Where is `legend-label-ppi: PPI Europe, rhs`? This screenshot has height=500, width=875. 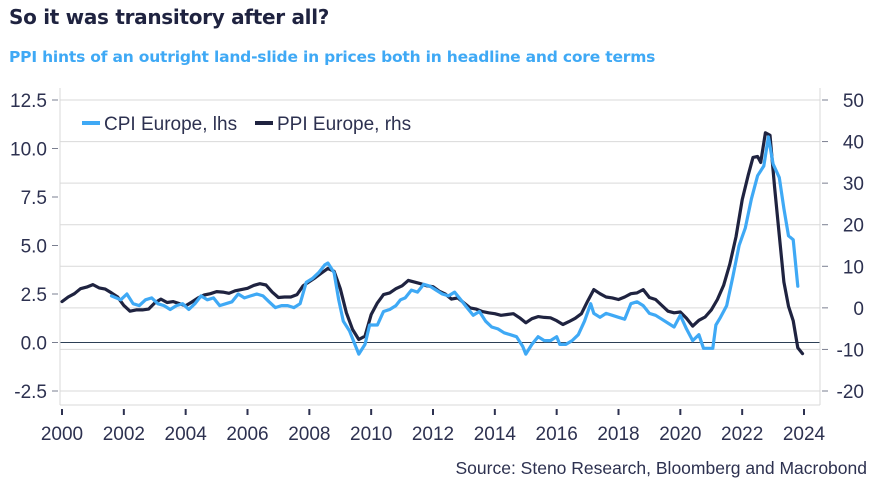 legend-label-ppi: PPI Europe, rhs is located at coordinates (344, 124).